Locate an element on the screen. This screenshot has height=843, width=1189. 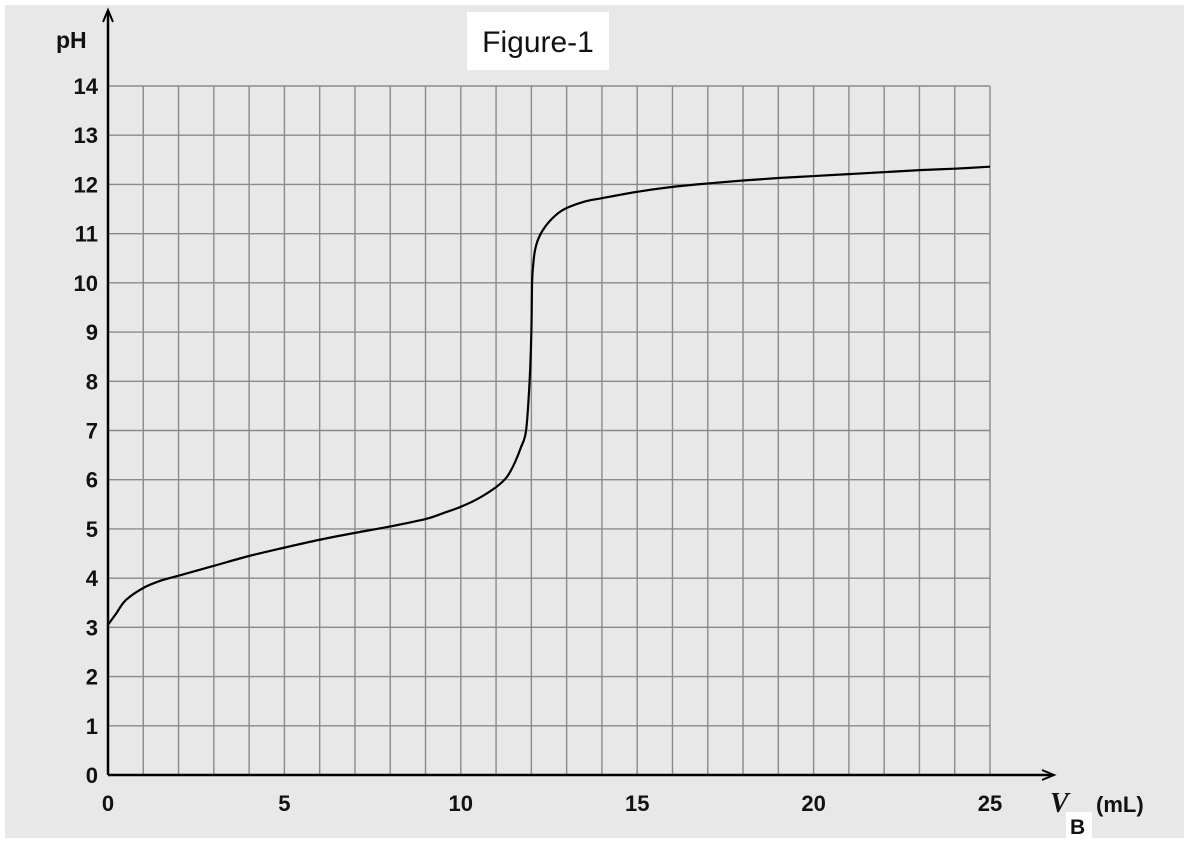
x-axis-unit: (mL) is located at coordinates (1120, 804).